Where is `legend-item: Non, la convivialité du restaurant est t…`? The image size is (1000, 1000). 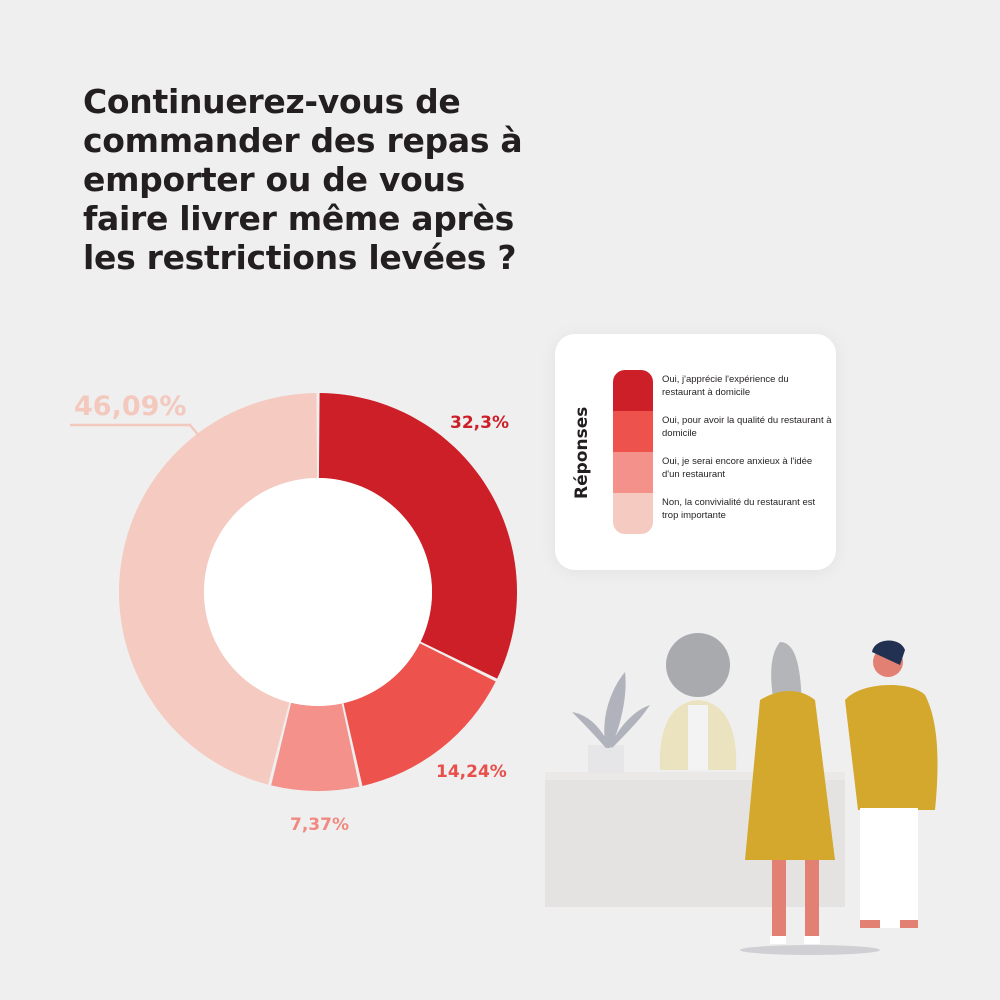
legend-item: Non, la convivialité du restaurant est t… is located at coordinates (739, 509).